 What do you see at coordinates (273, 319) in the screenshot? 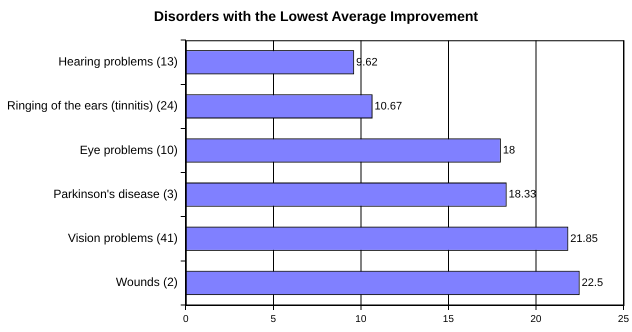
I see `x-tick-label: 5` at bounding box center [273, 319].